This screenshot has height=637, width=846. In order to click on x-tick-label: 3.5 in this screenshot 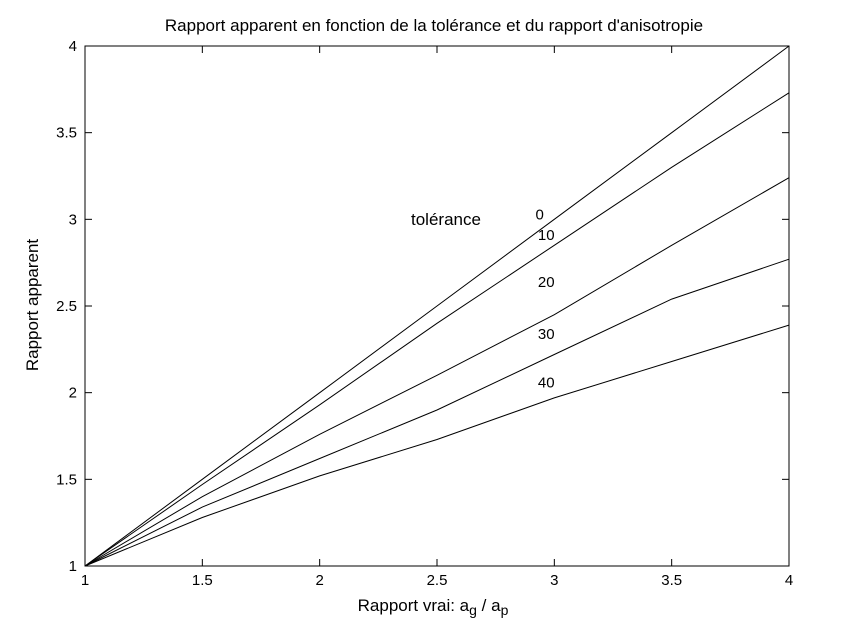, I will do `click(671, 580)`.